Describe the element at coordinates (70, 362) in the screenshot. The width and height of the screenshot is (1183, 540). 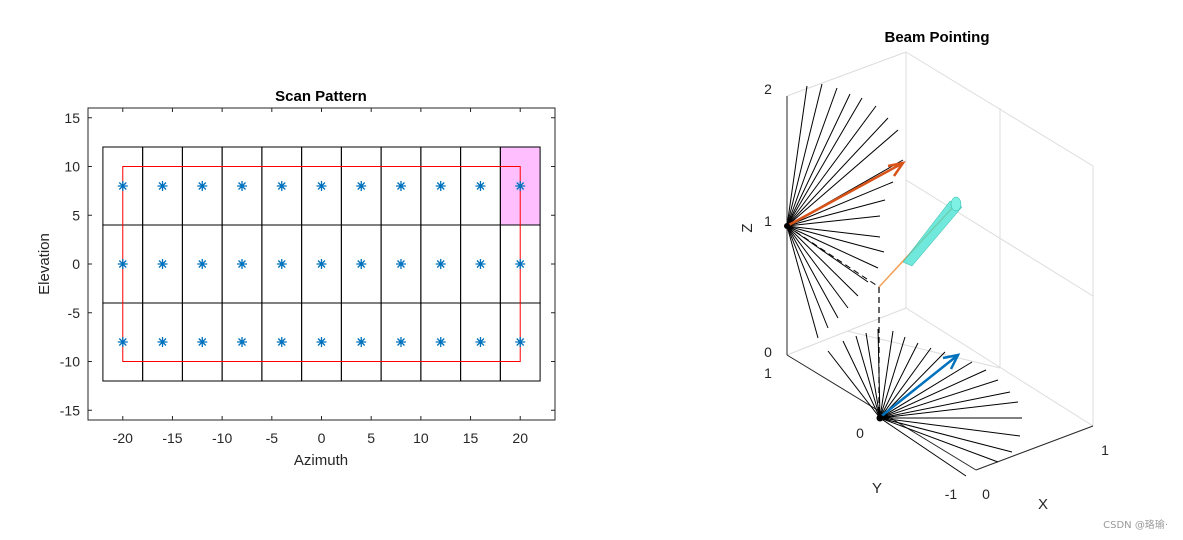
I see `y-tick-label: -10` at that location.